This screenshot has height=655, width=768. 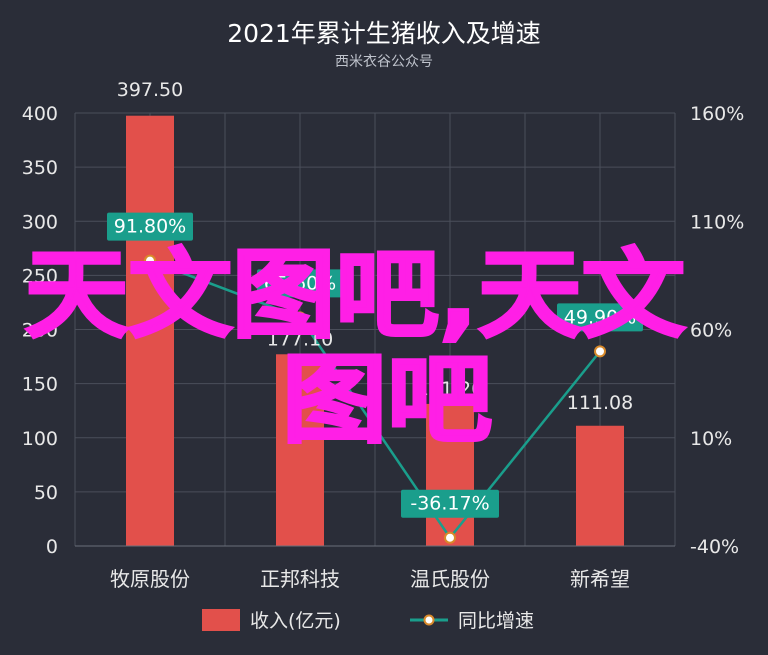 I want to click on legend-label-line: 同比增速, so click(x=496, y=621).